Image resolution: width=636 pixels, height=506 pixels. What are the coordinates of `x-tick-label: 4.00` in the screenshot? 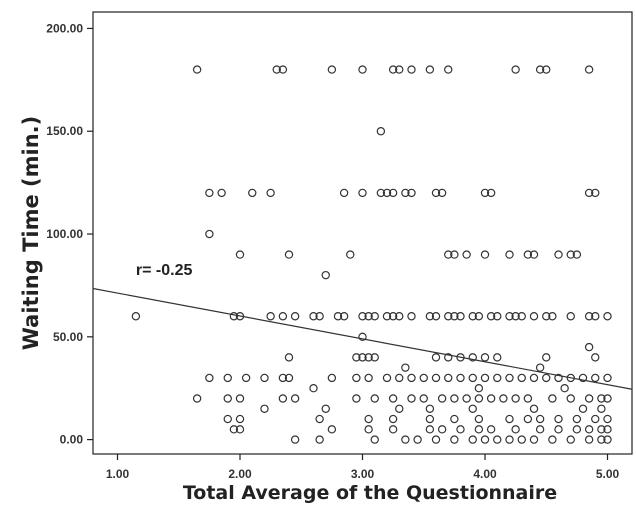 It's located at (485, 474).